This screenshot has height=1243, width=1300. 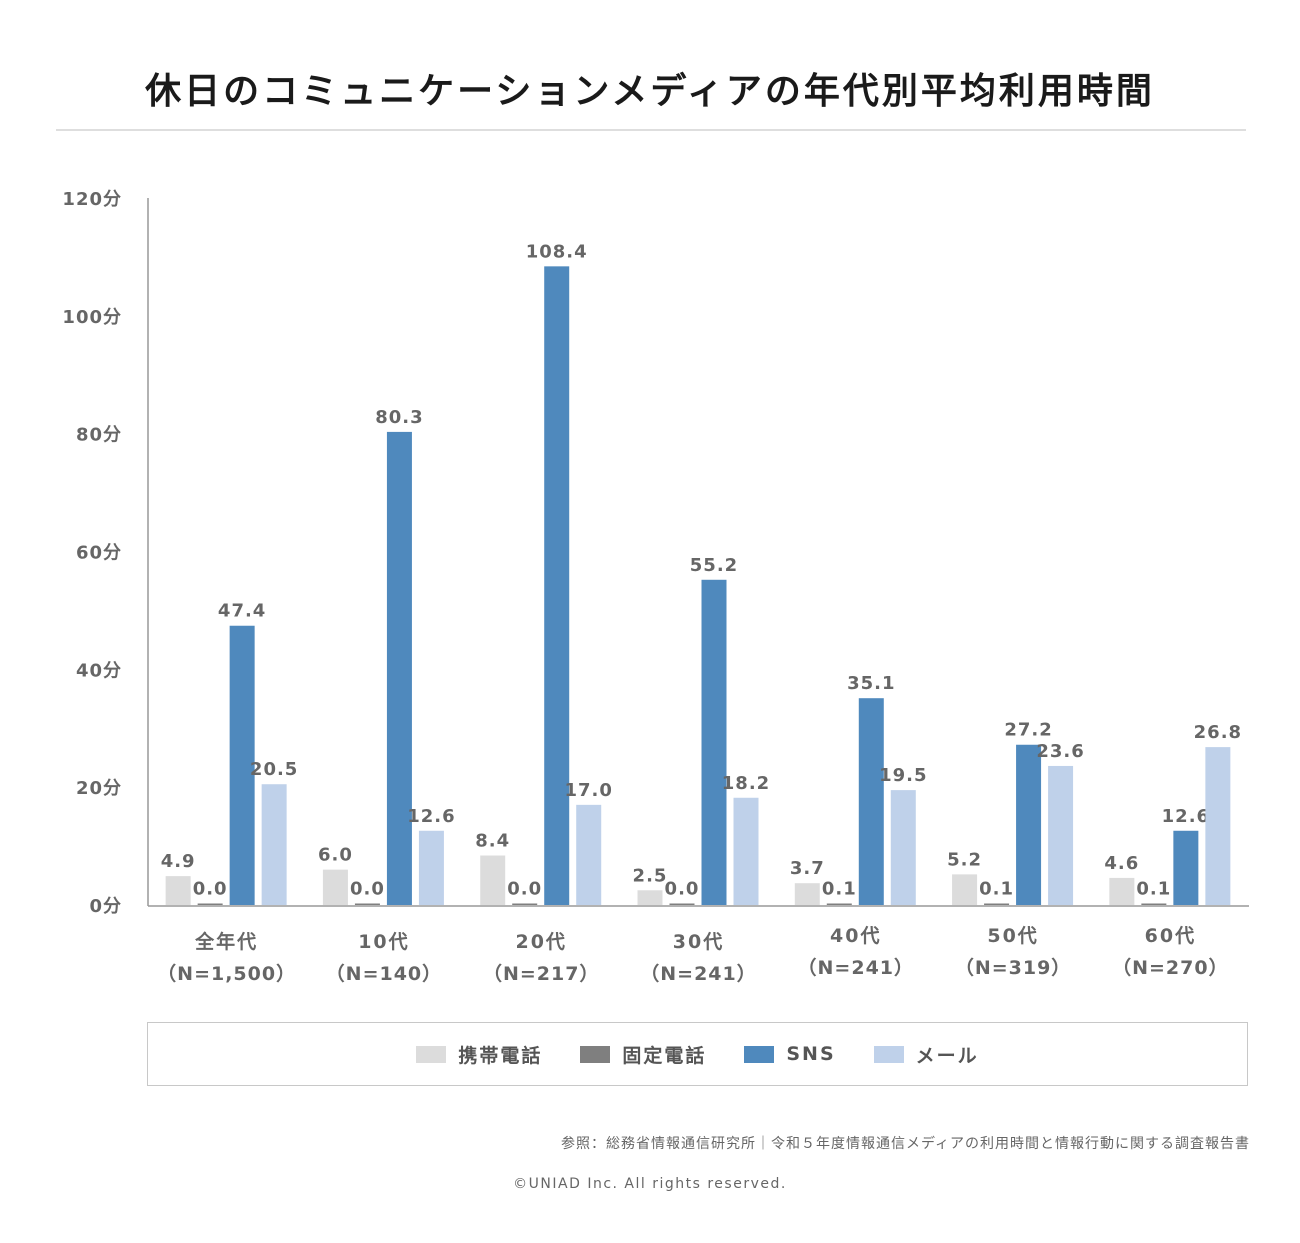 I want to click on data-label-sns: 12.6, so click(x=1186, y=816).